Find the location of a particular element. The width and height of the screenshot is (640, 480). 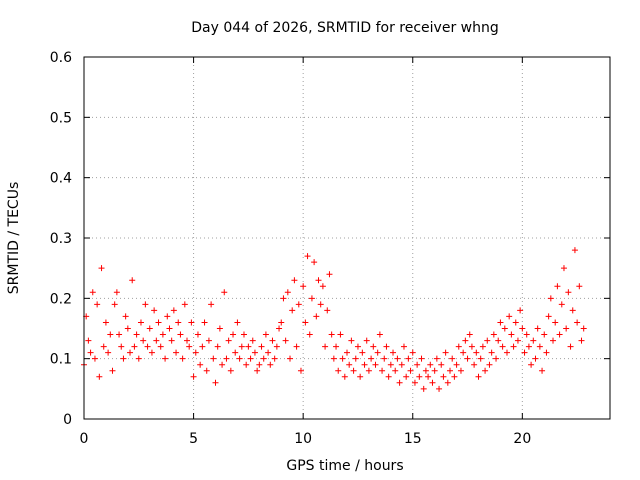

y-tick-label: 0.3 is located at coordinates (61, 239).